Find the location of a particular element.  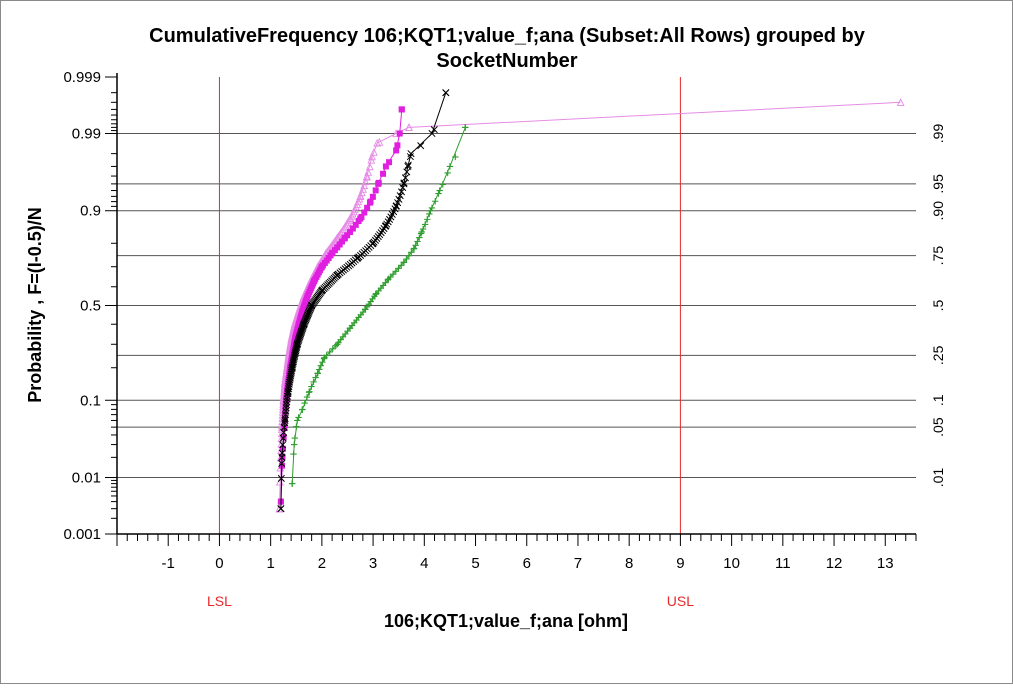

x-tick-label: -1 is located at coordinates (168, 563).